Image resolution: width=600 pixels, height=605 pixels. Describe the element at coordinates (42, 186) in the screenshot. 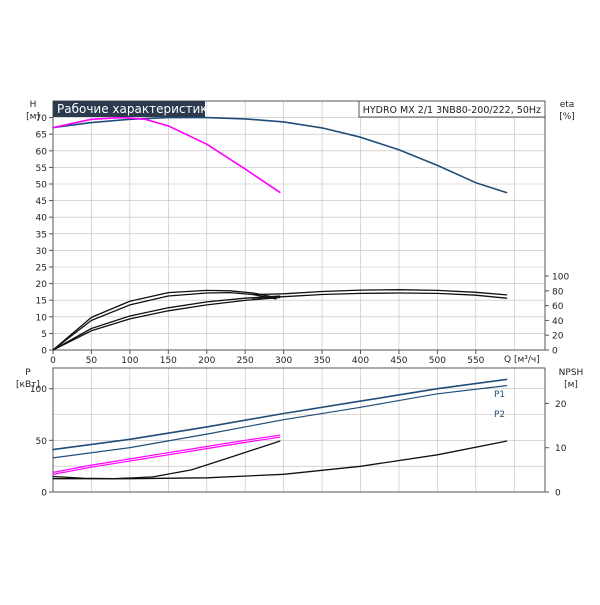

I see `top-y-tick-label: 50` at that location.